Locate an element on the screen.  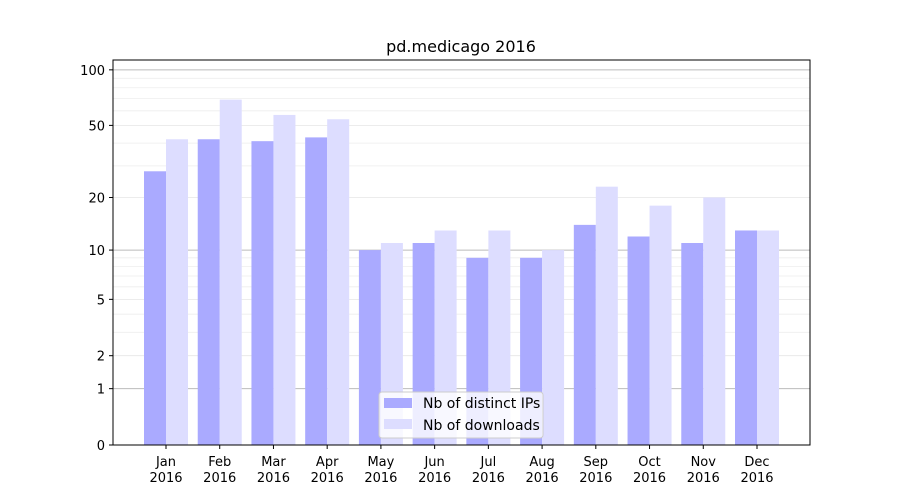
legend-swatch-downloads is located at coordinates (398, 424).